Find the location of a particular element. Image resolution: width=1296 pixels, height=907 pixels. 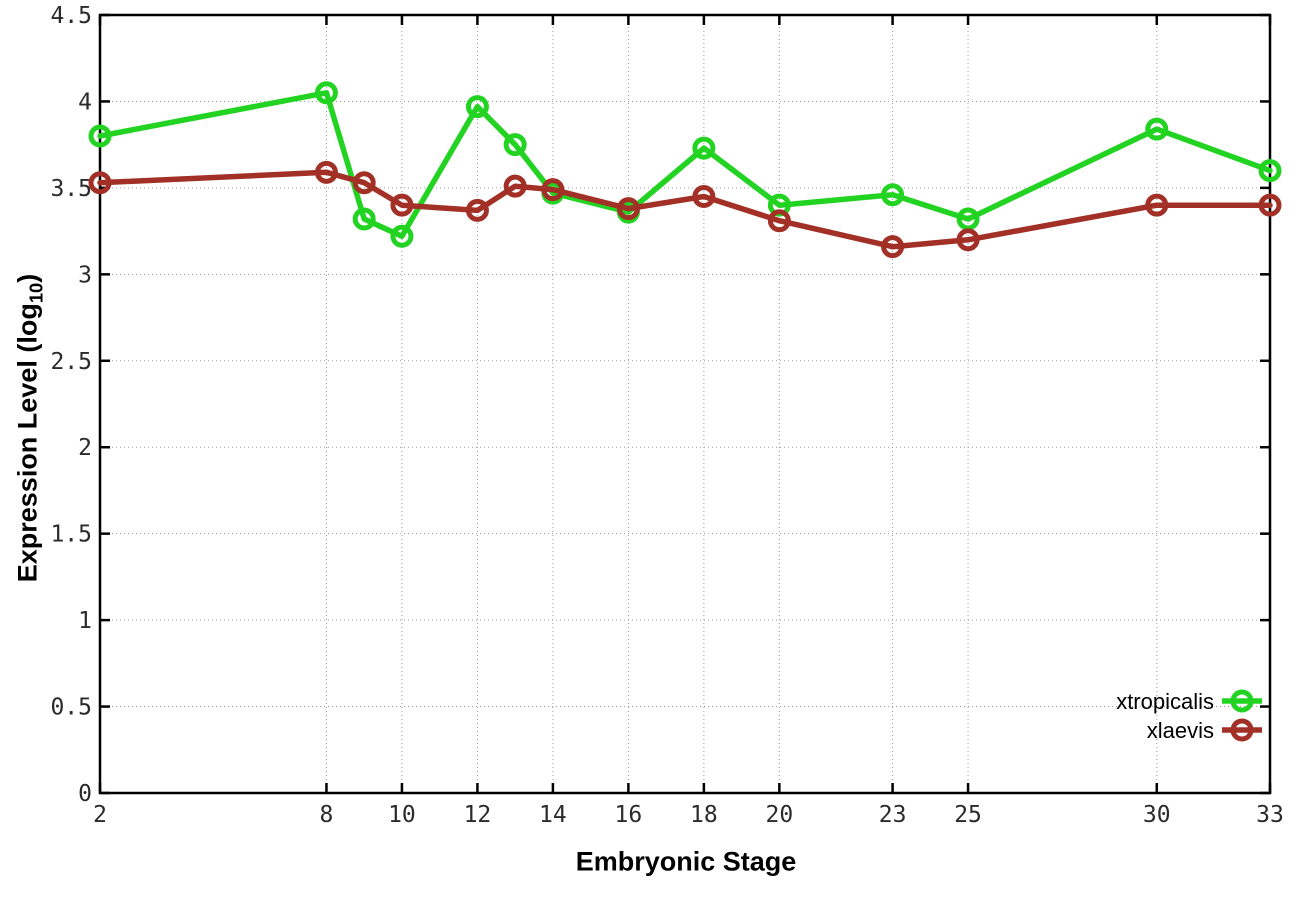

y-tick-label-3: 3 is located at coordinates (85, 275).